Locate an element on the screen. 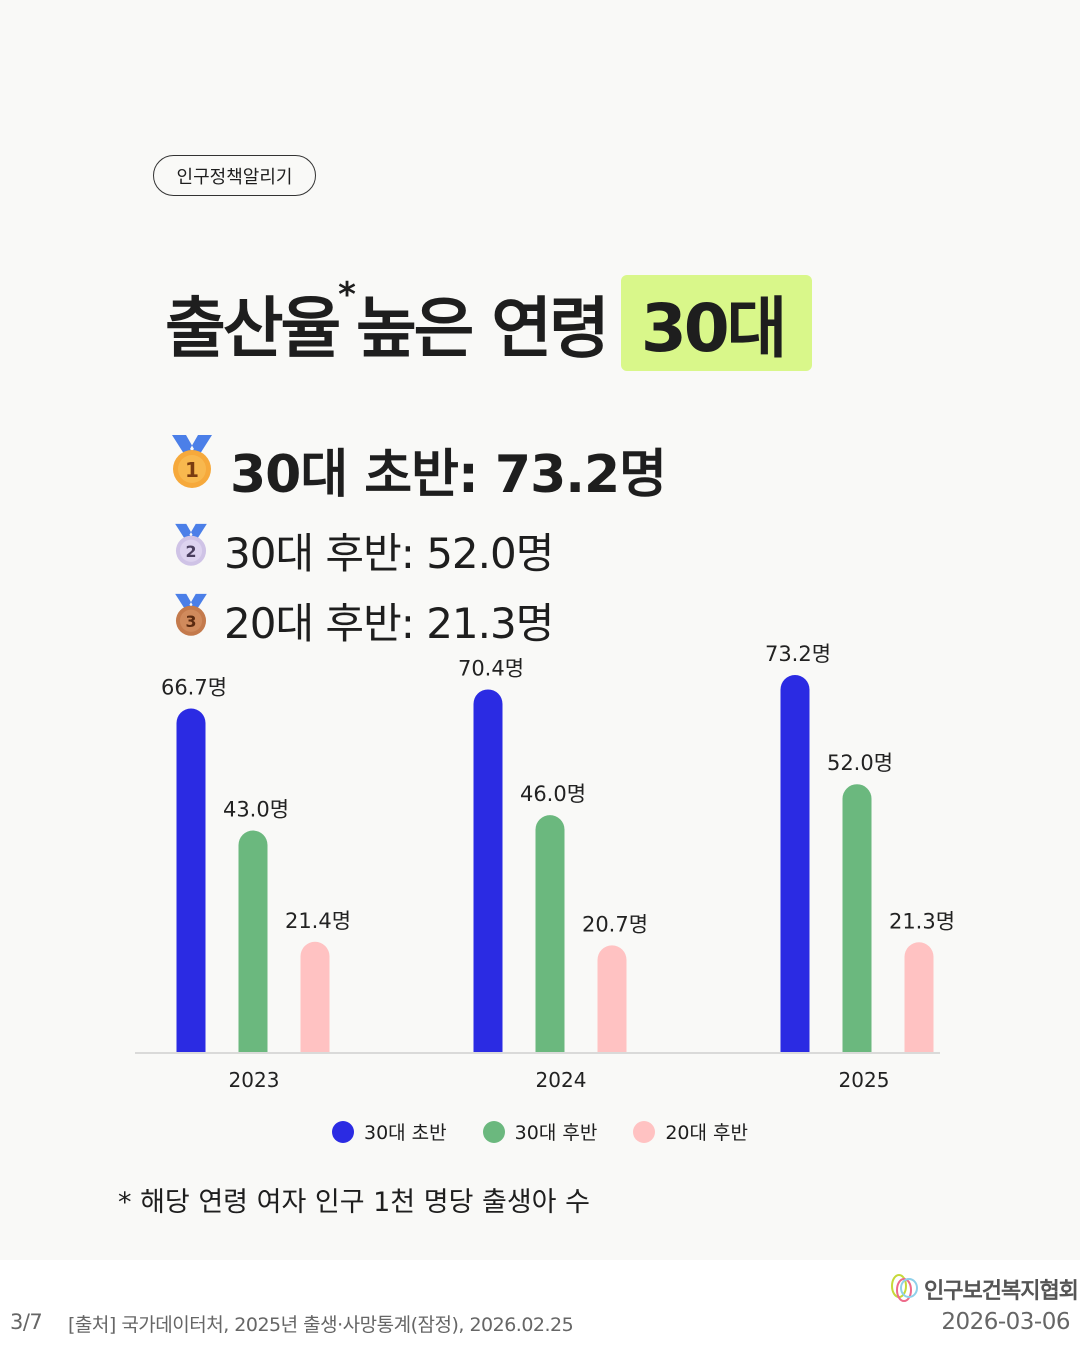 This screenshot has height=1350, width=1080. title-highlight: 30대 is located at coordinates (716, 323).